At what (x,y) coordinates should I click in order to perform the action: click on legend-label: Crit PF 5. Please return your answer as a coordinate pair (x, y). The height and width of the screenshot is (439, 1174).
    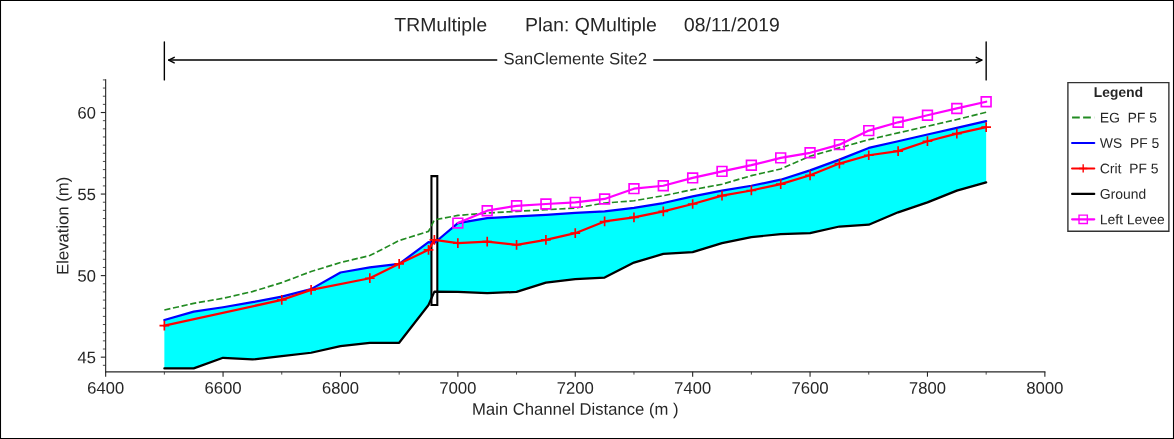
    Looking at the image, I should click on (1129, 168).